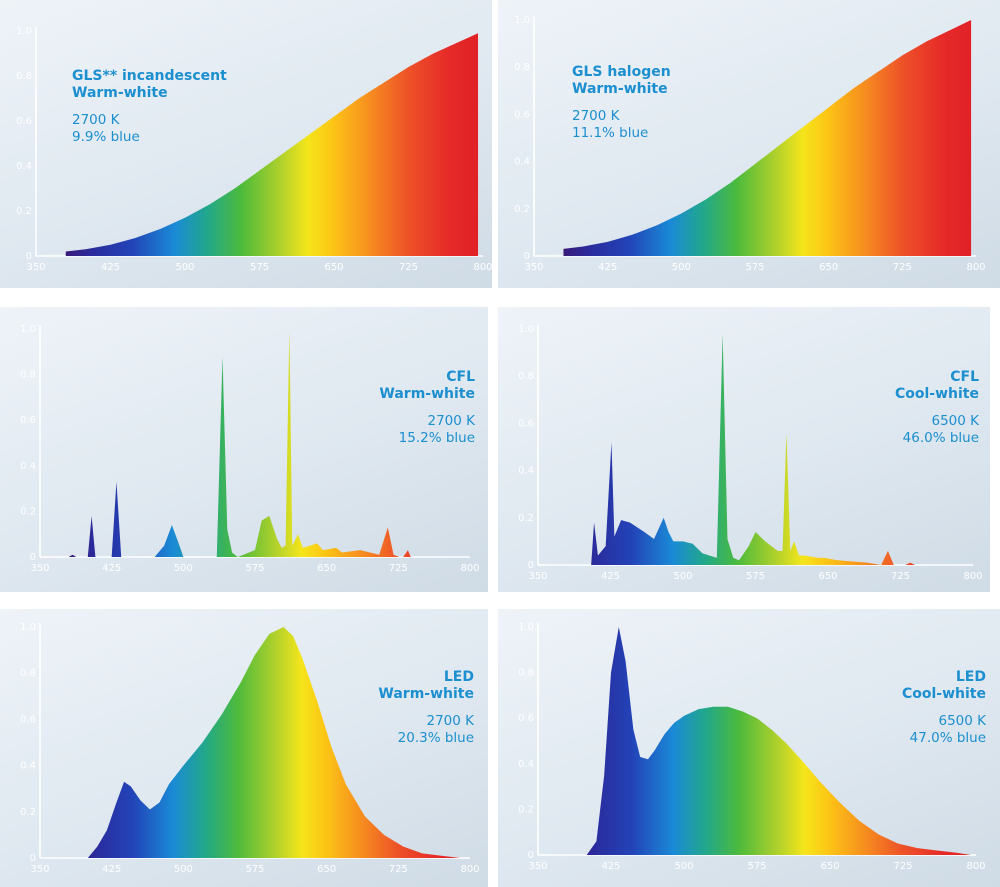  Describe the element at coordinates (436, 437) in the screenshot. I see `blue-percentage: 15.2% blue` at that location.